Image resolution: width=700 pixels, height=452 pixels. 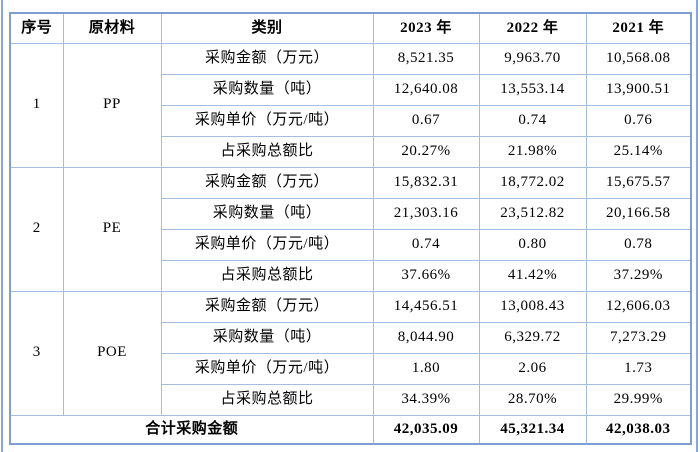 What do you see at coordinates (638, 429) in the screenshot?
I see `total-value-2021: 42,038.03` at bounding box center [638, 429].